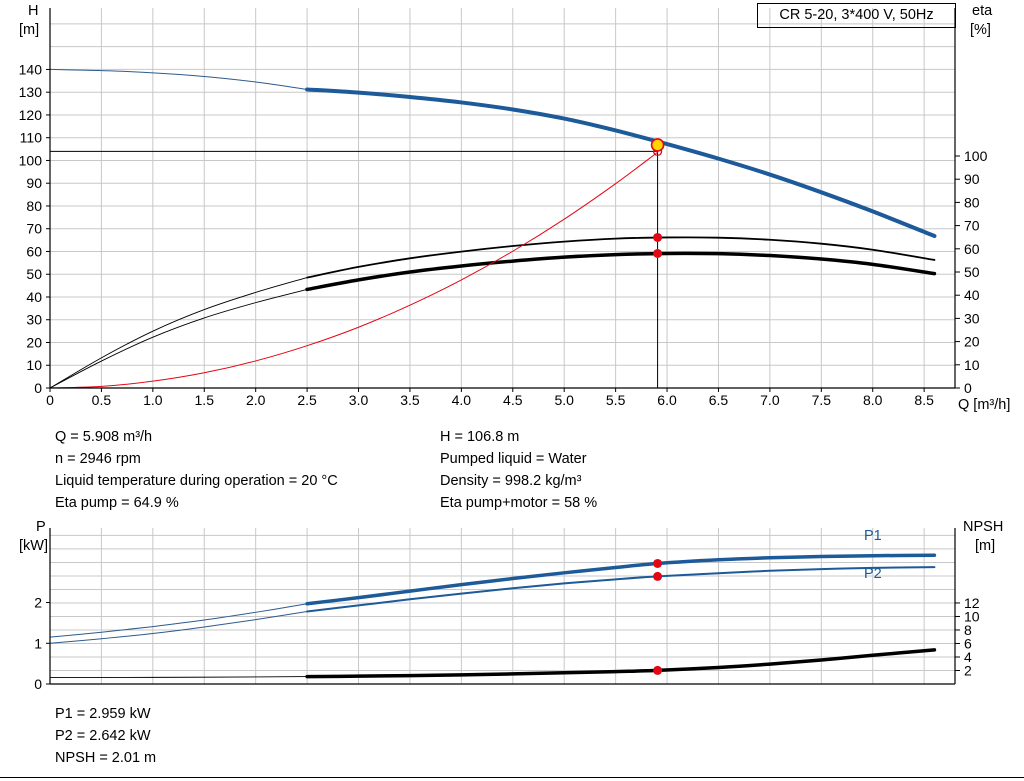 Image resolution: width=1024 pixels, height=781 pixels. What do you see at coordinates (29, 30) in the screenshot?
I see `h-axis-unit: [m]` at bounding box center [29, 30].